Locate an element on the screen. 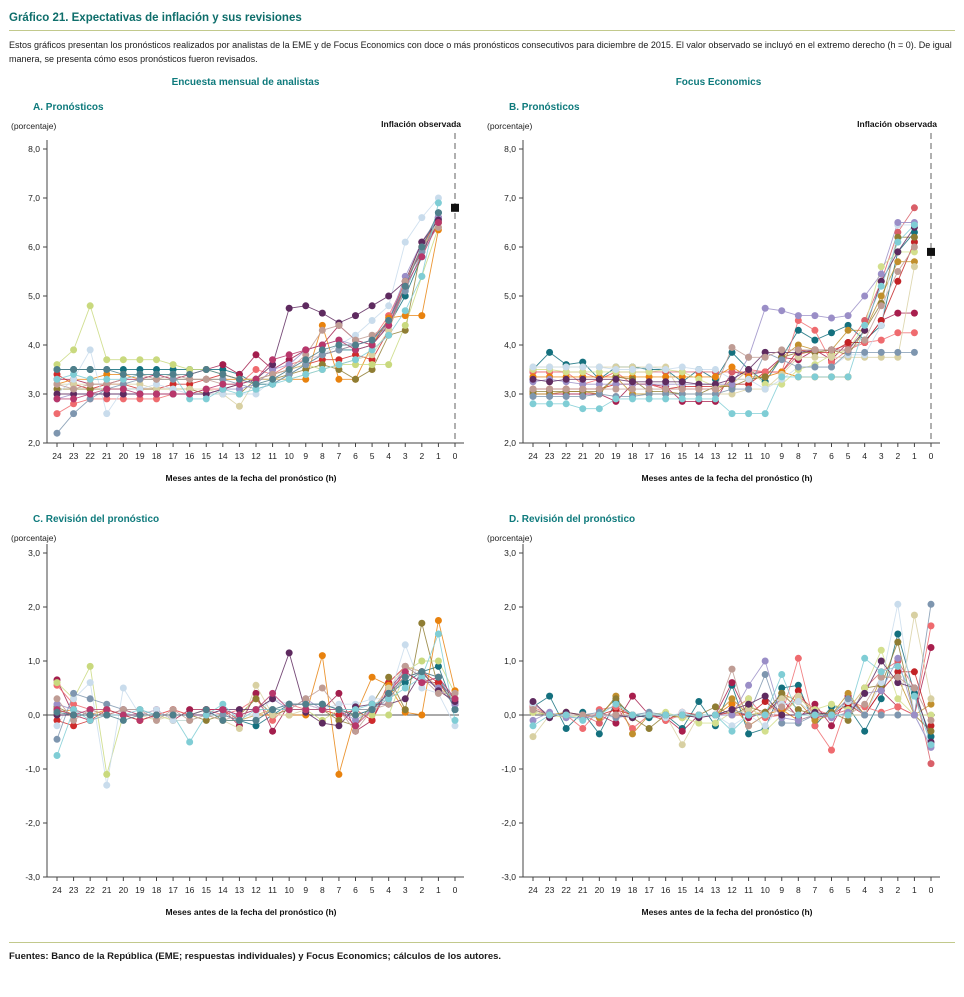 Image resolution: width=964 pixels, height=997 pixels. svg-text: 6 is located at coordinates (355, 456).